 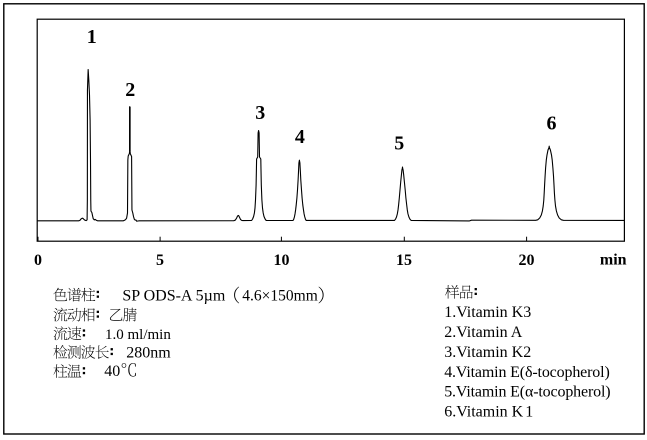 What do you see at coordinates (487, 352) in the screenshot?
I see `svg-text: 3.Vitamin K2` at bounding box center [487, 352].